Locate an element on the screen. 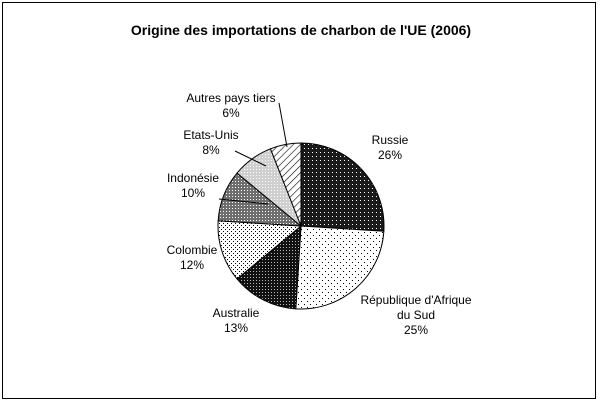 This screenshot has height=403, width=600. pie-slices is located at coordinates (301, 226).